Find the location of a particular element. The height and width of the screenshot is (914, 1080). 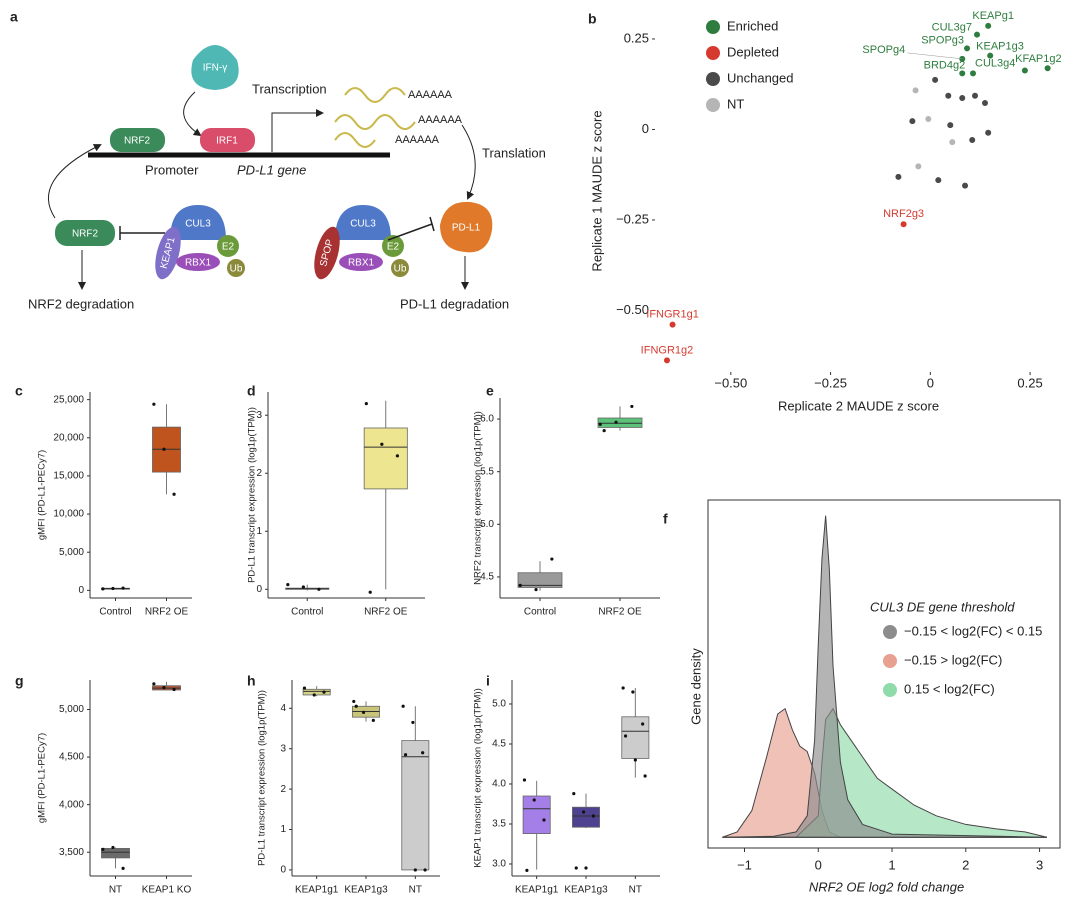

label: Transcription is located at coordinates (289, 88).